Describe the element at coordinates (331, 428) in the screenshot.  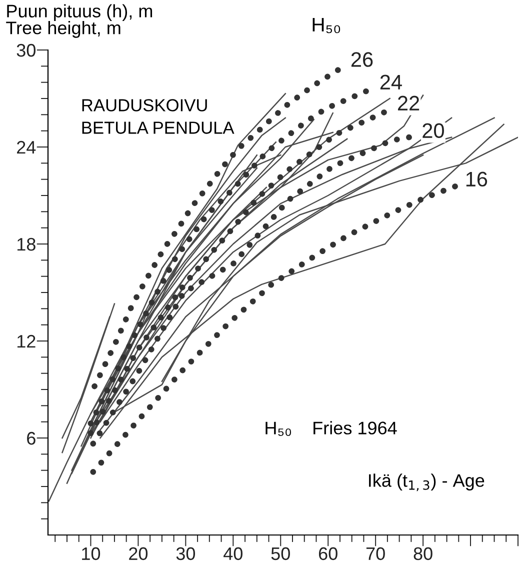
I see `annotation: H₅₀ Fries 1964` at that location.